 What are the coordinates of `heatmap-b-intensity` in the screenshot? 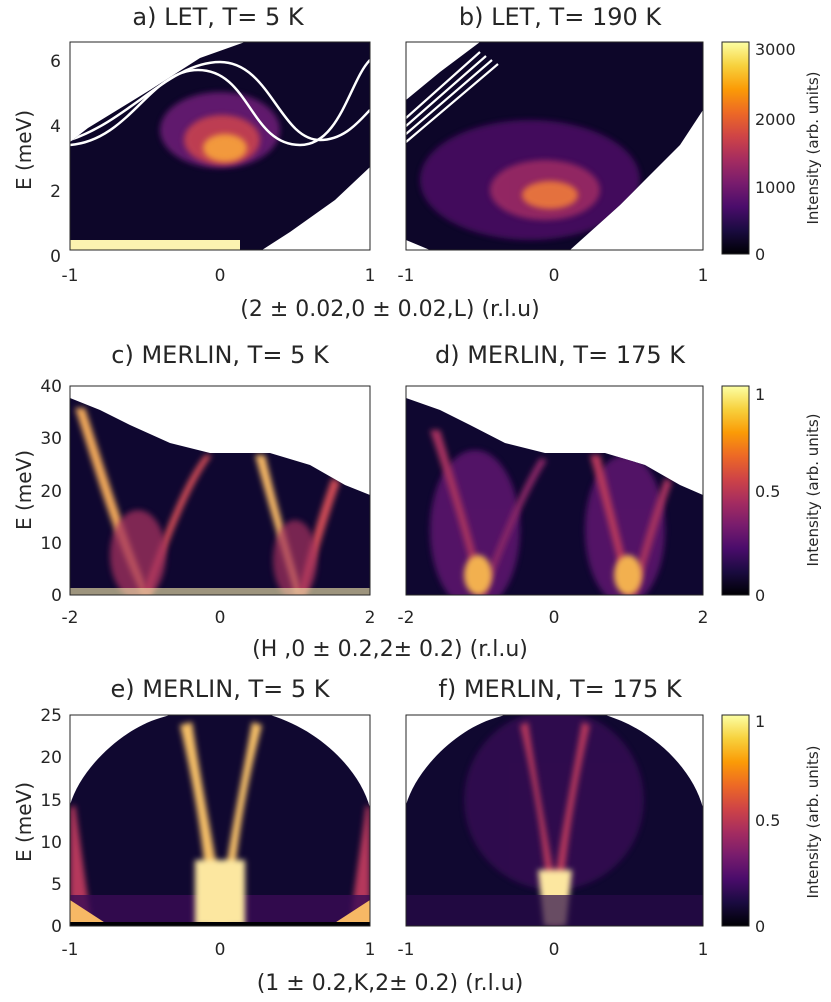 It's located at (523, 145).